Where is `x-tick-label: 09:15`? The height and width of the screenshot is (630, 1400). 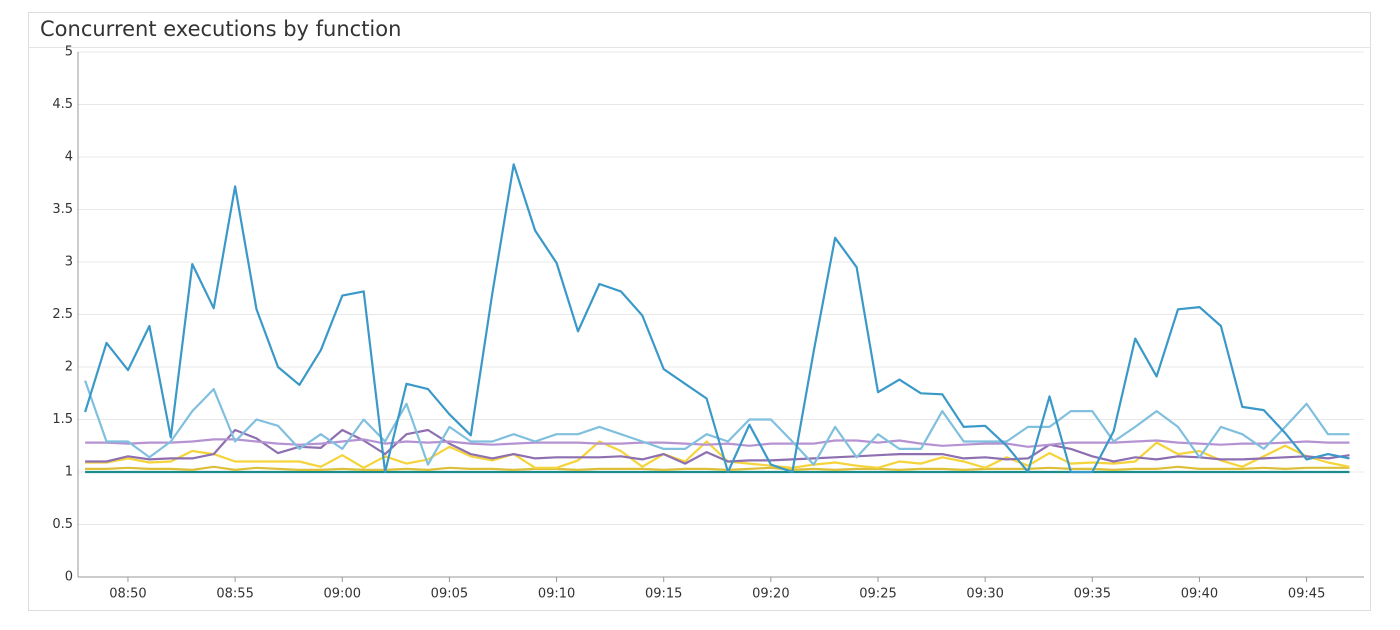 x-tick-label: 09:15 is located at coordinates (663, 594).